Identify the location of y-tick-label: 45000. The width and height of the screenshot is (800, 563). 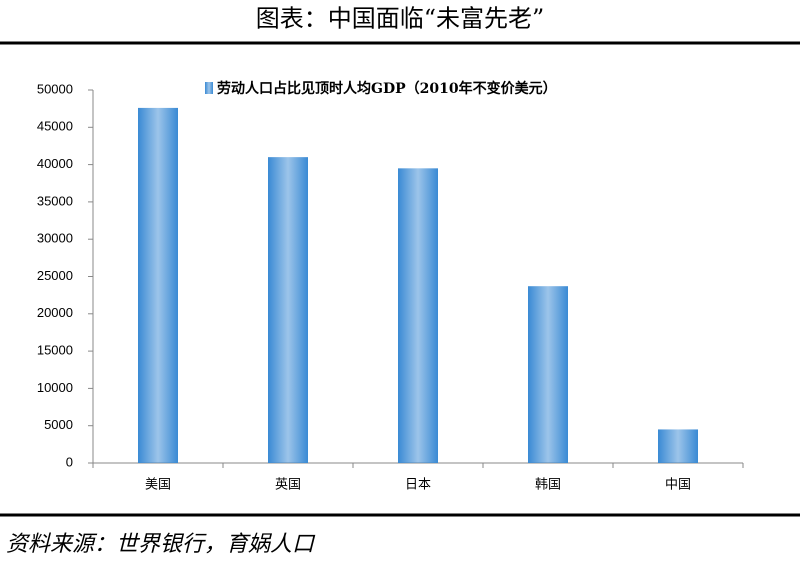
(55, 126).